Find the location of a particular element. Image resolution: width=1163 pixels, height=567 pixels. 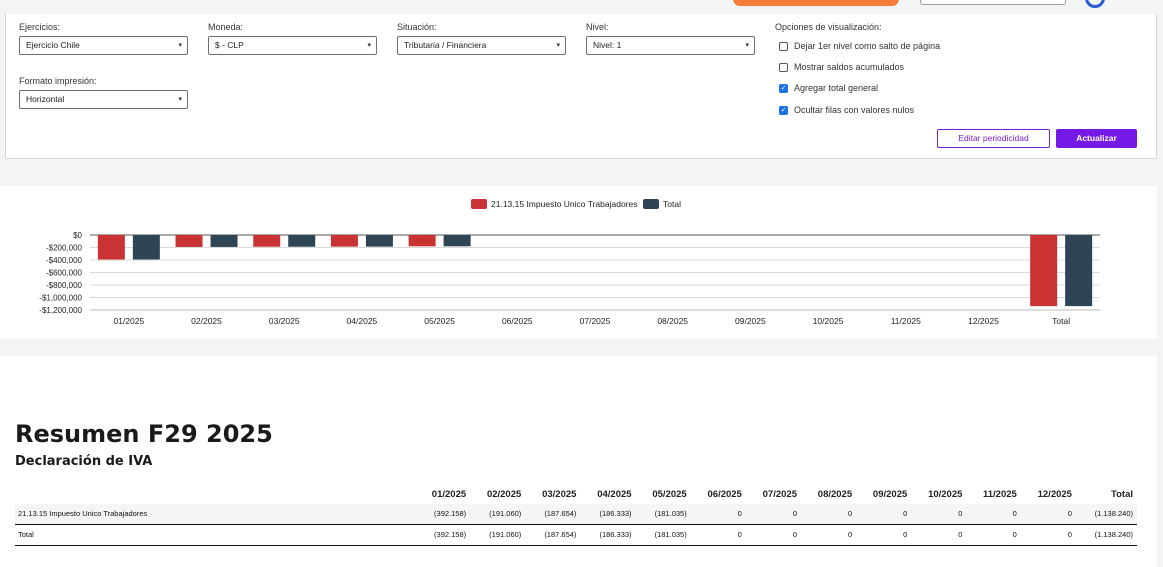

legend-label: 21.13.15 Impuesto Unico Trabajadores is located at coordinates (564, 204).